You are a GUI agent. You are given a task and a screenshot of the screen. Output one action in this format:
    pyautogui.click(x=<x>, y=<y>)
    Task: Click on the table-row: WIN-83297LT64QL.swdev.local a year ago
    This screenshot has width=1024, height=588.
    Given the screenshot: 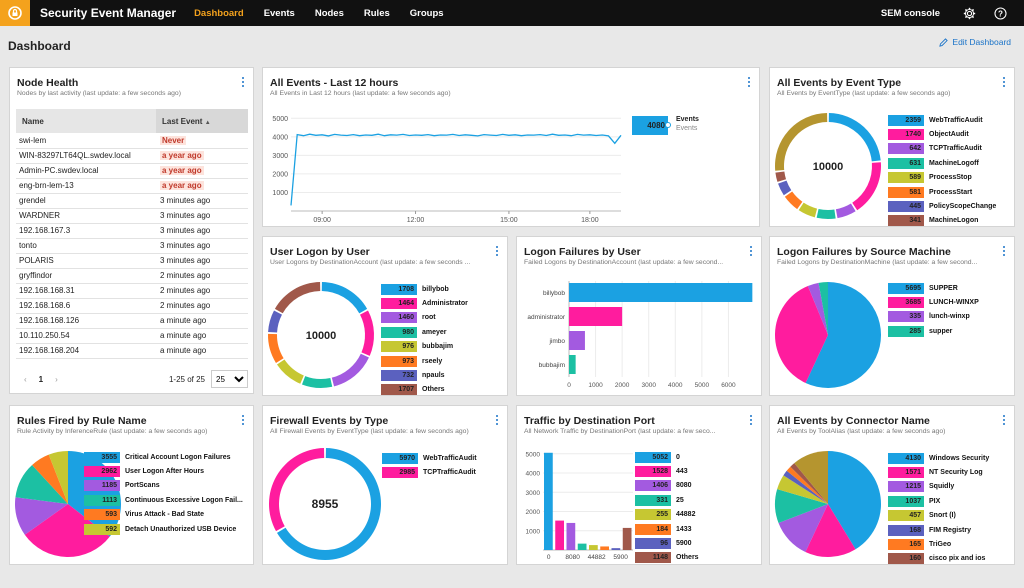 What is the action you would take?
    pyautogui.click(x=132, y=156)
    